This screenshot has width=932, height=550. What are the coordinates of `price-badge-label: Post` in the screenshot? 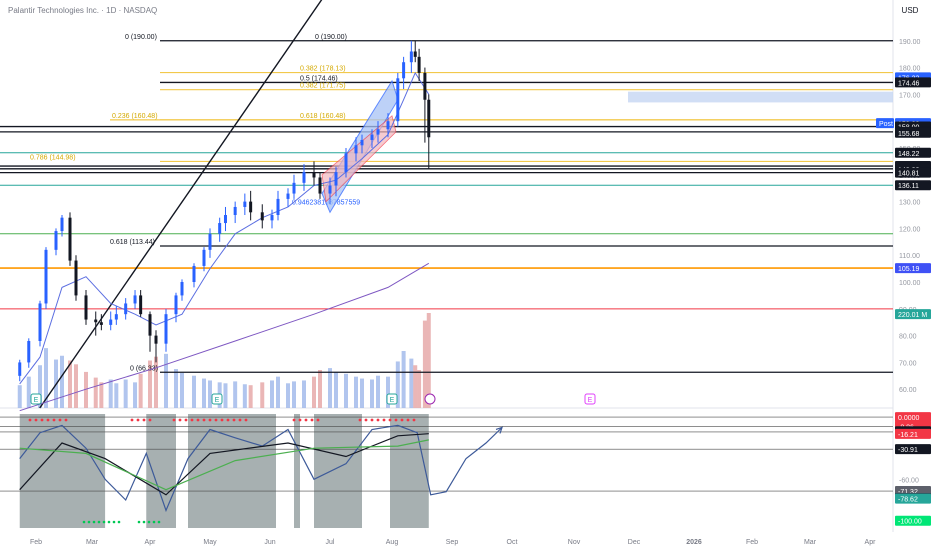 It's located at (886, 124).